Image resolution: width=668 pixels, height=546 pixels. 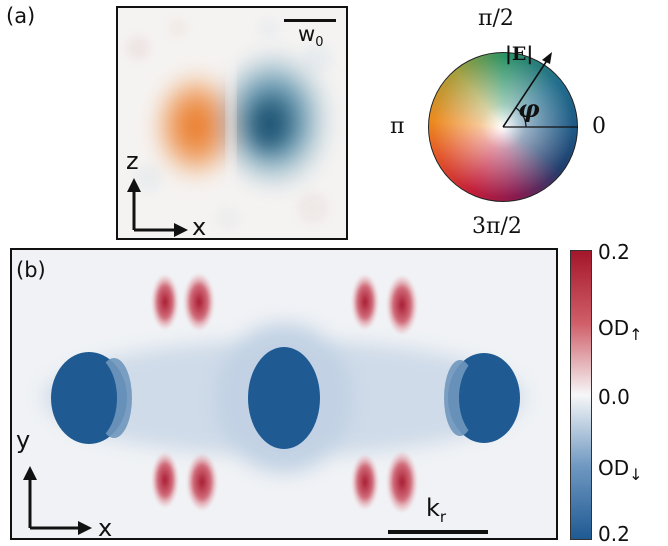 What do you see at coordinates (496, 18) in the screenshot?
I see `wheel-label-top: π/2` at bounding box center [496, 18].